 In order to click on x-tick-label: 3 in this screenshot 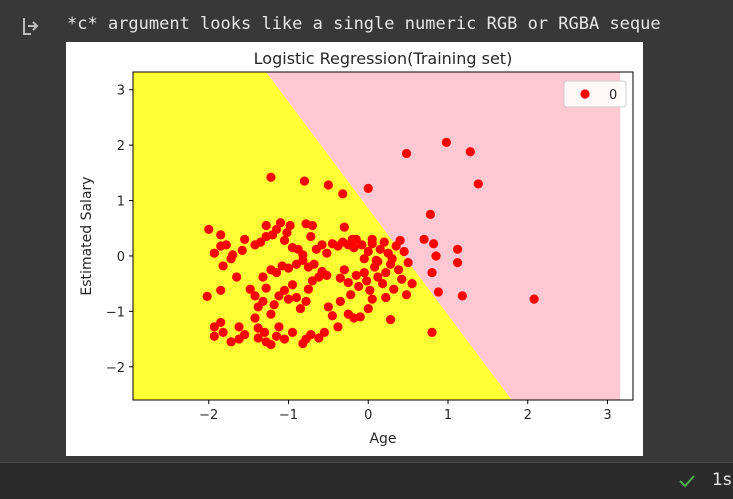, I will do `click(607, 415)`.